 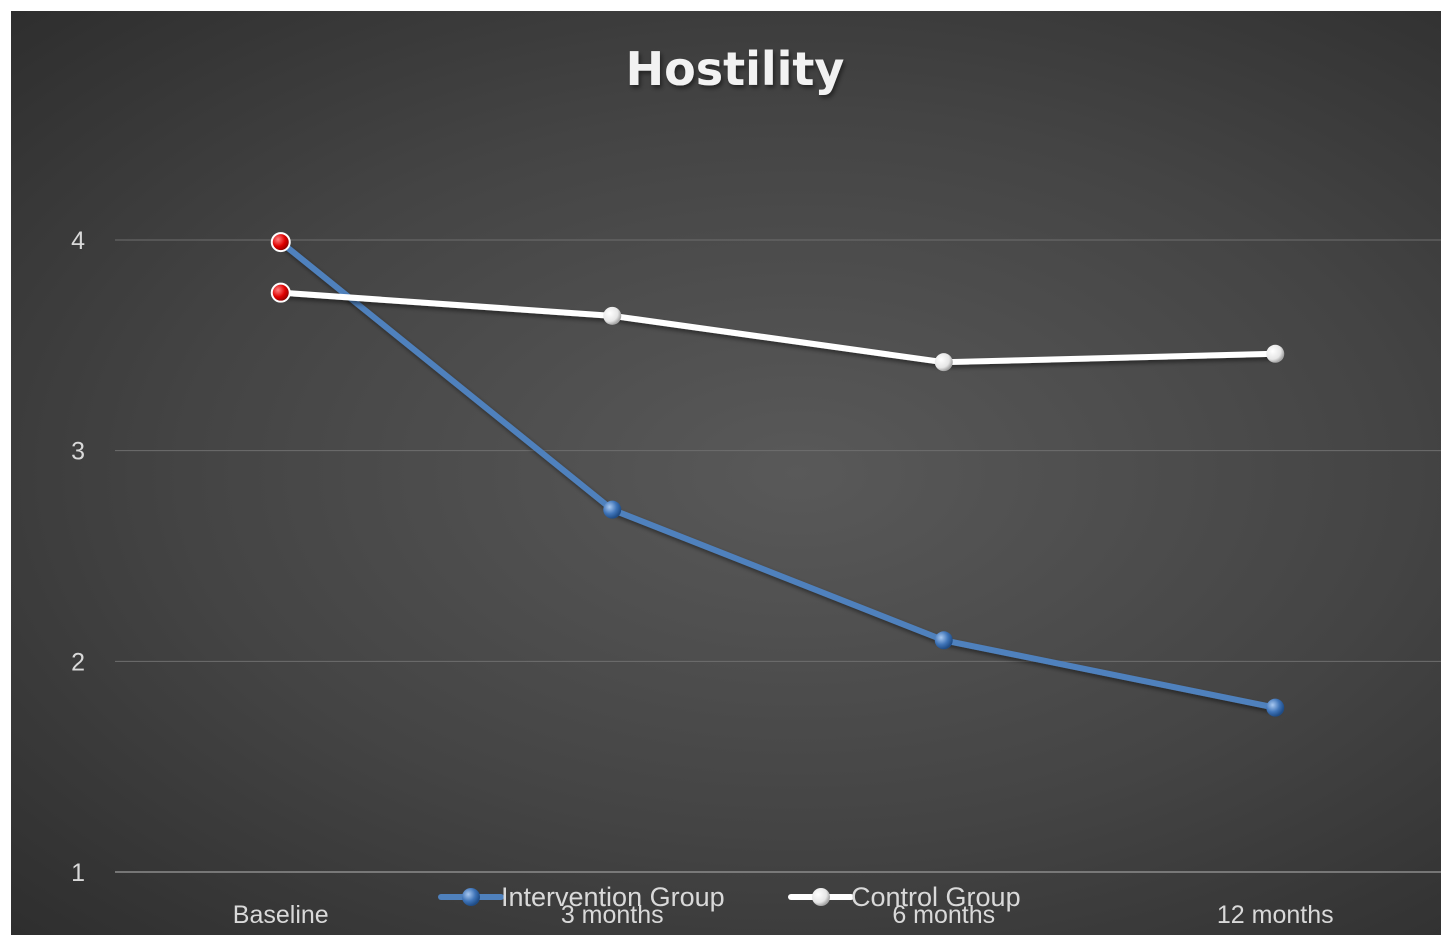 I want to click on legend: Intervention Group Control Group, so click(x=729, y=897).